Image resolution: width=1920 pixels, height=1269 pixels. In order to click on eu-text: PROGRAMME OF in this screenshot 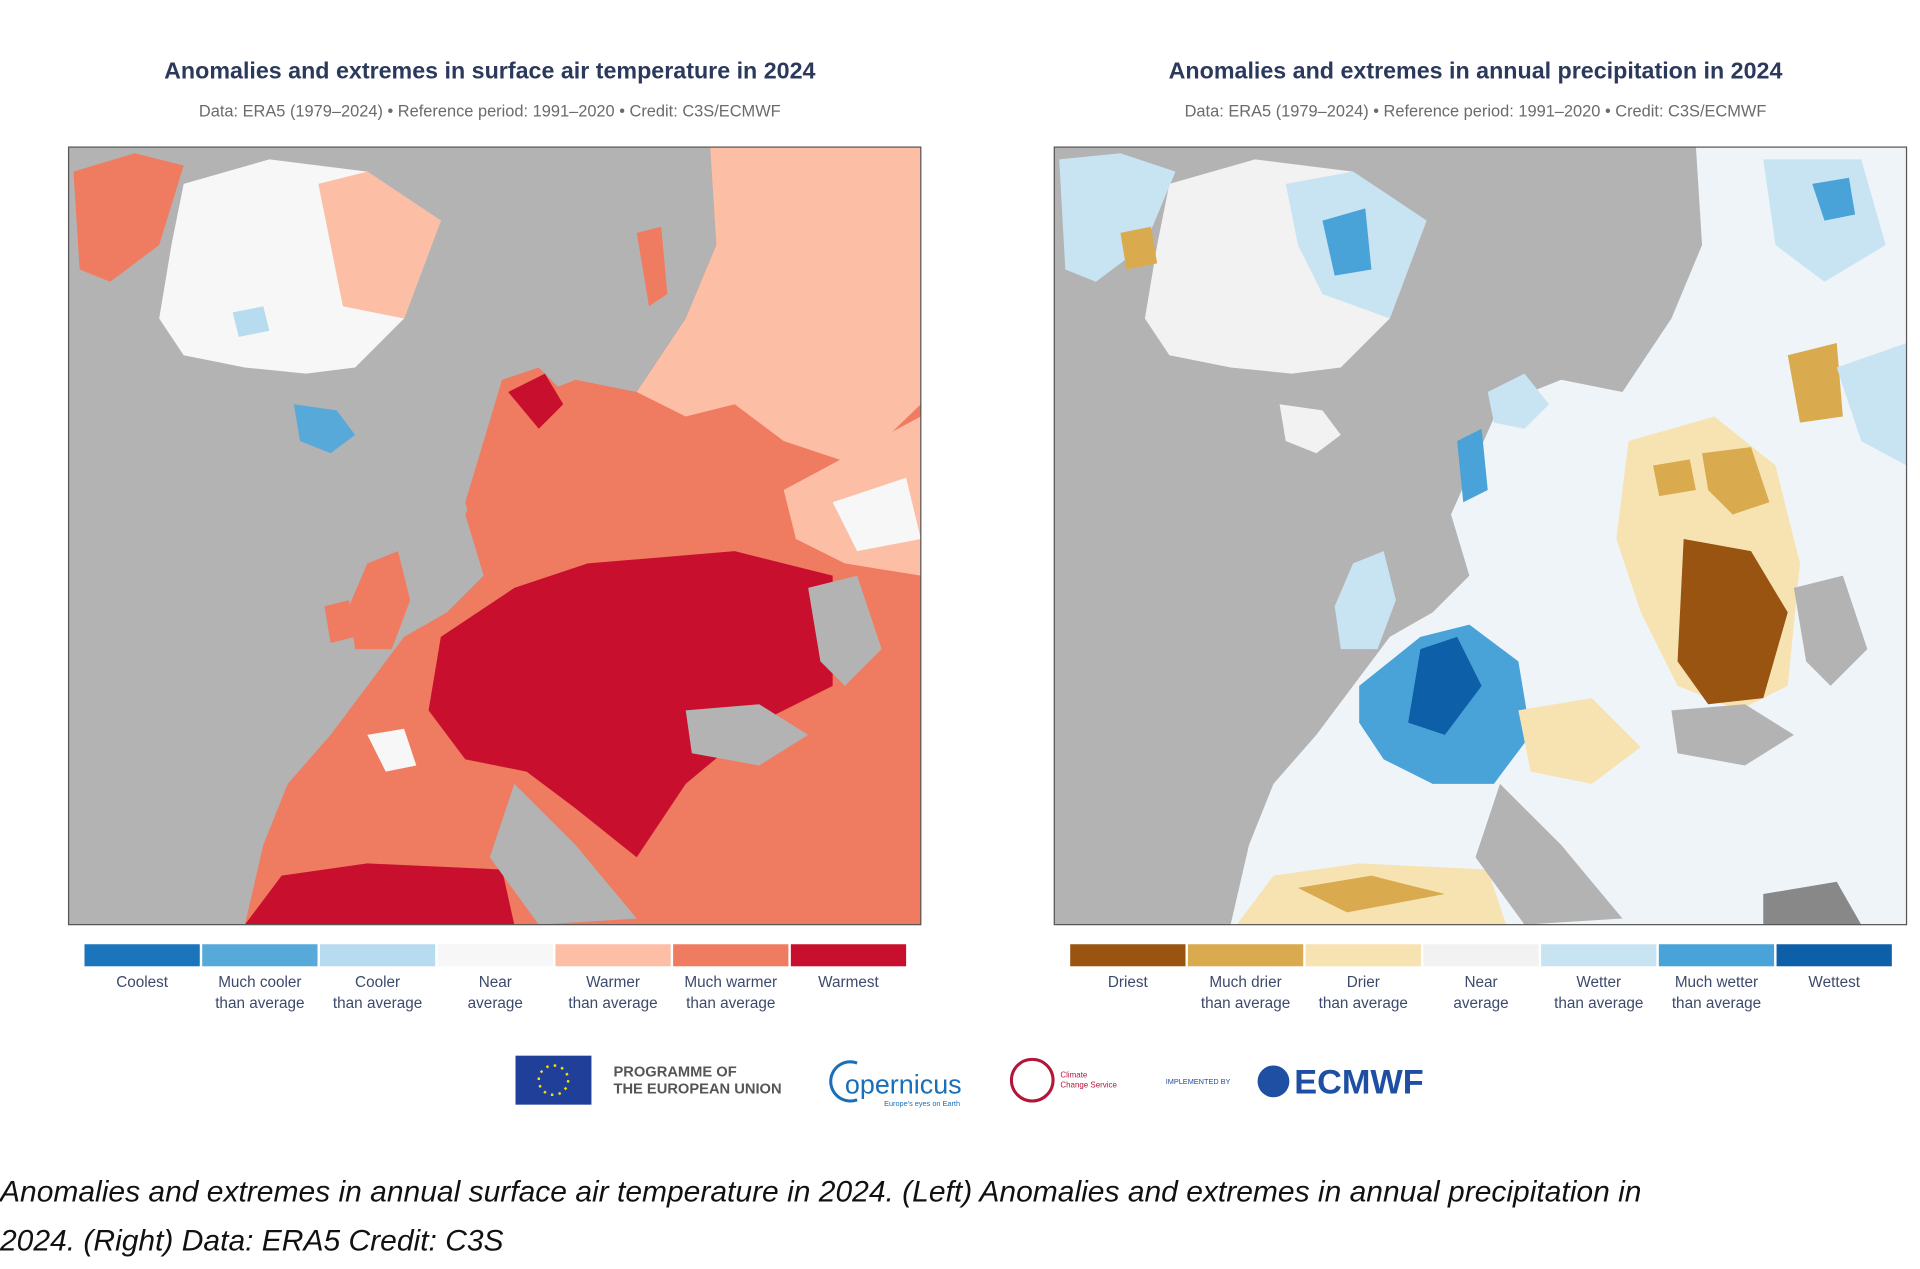, I will do `click(674, 1072)`.